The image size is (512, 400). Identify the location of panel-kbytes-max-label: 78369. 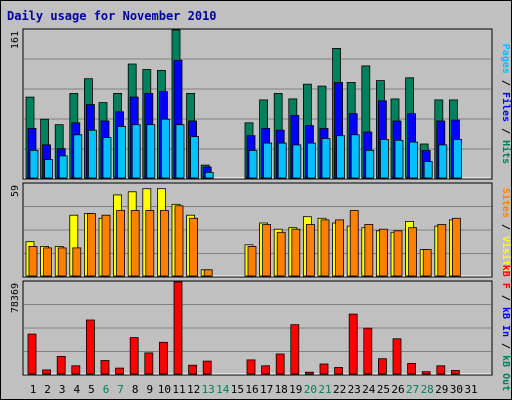
(15, 298).